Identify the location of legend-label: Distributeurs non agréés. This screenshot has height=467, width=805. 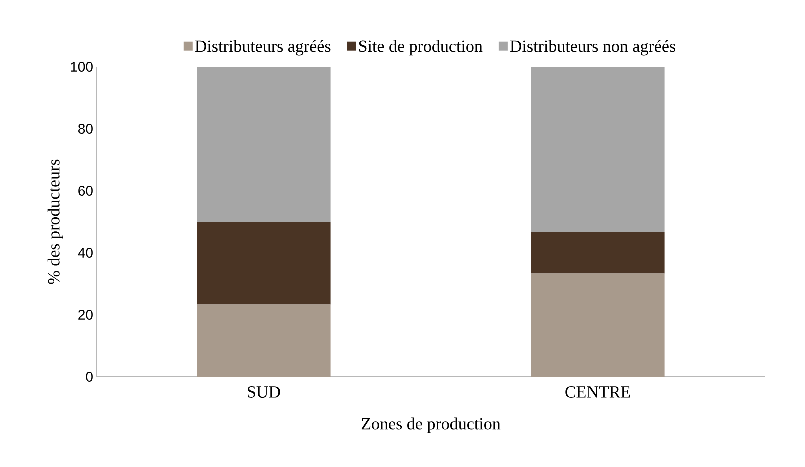
(593, 48).